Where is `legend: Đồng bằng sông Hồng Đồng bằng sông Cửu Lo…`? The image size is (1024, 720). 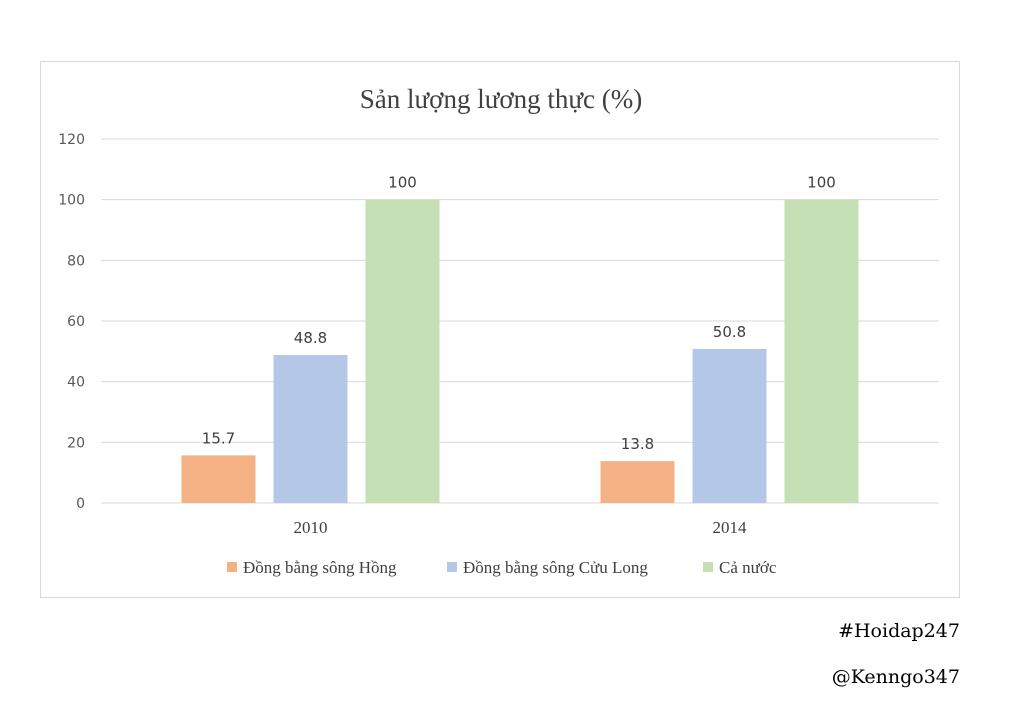 legend: Đồng bằng sông Hồng Đồng bằng sông Cửu Lo… is located at coordinates (502, 567).